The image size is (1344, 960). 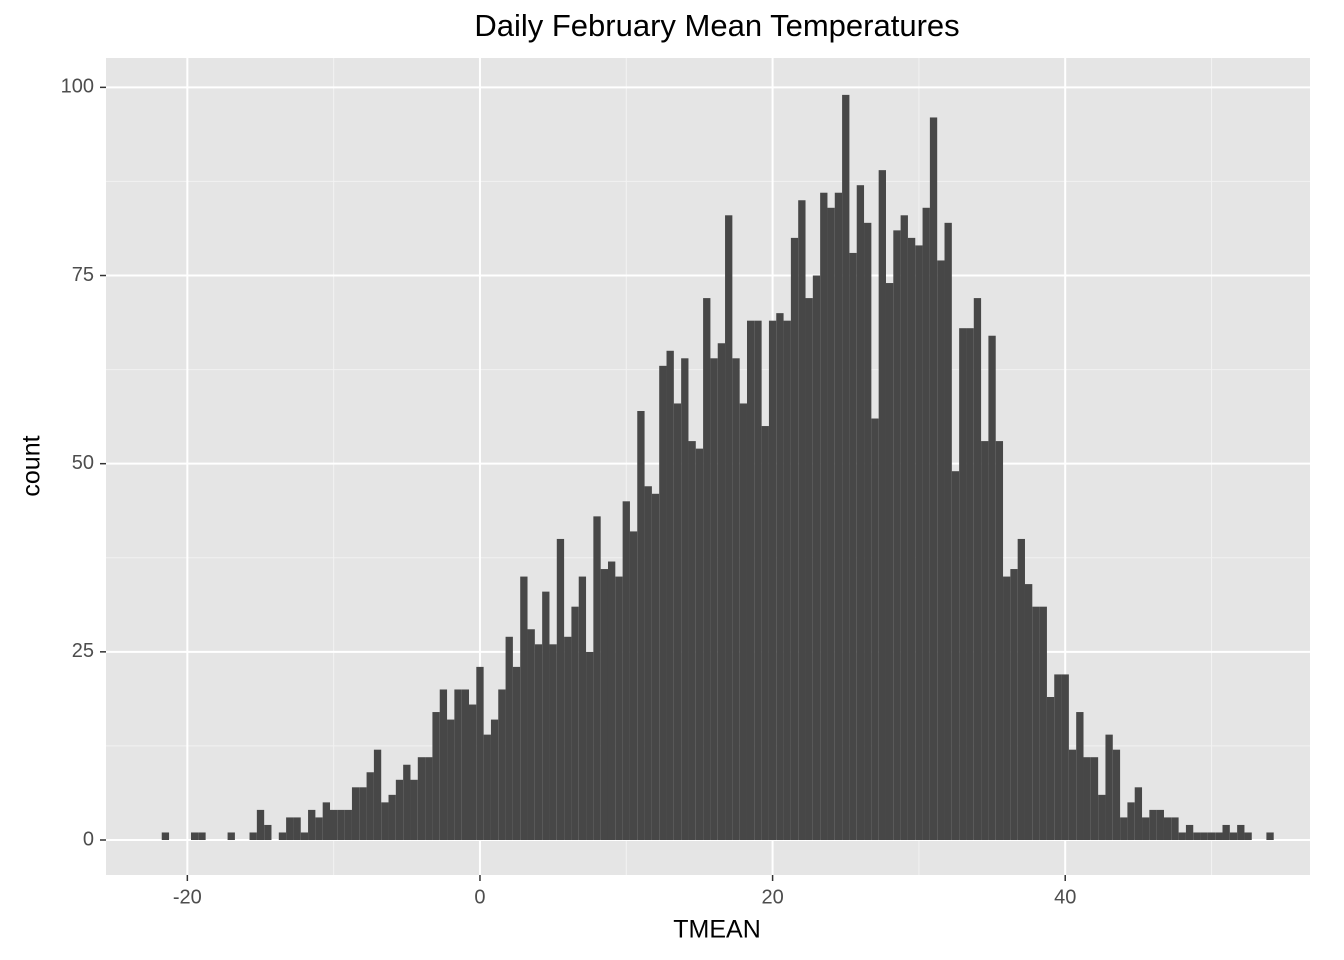 I want to click on y-tick-label: 50, so click(x=83, y=463).